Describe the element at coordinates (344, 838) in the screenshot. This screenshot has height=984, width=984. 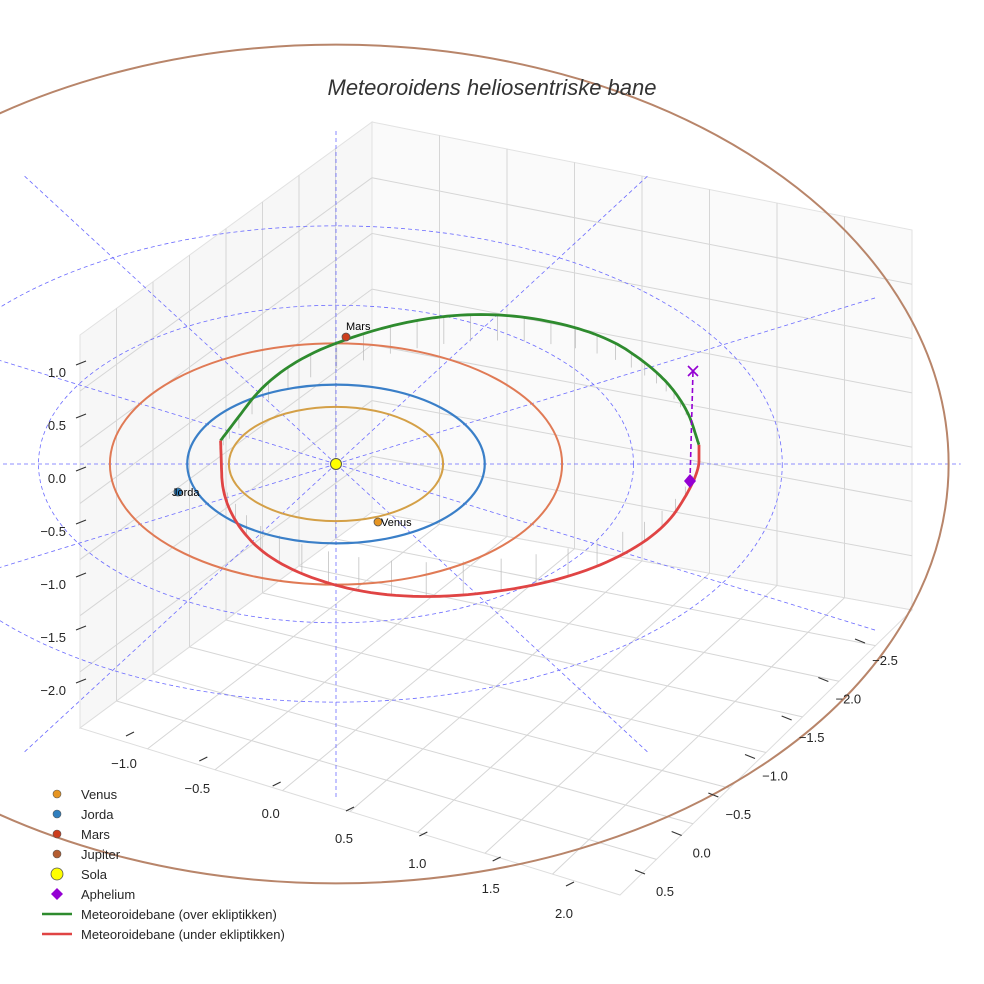
I see `x-tick-label: 0.5` at that location.